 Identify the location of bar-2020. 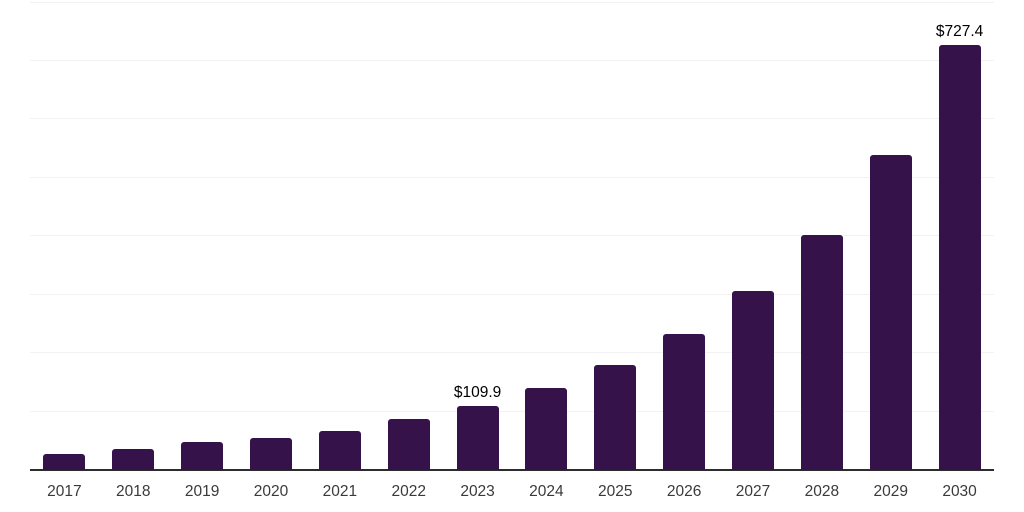
(271, 454).